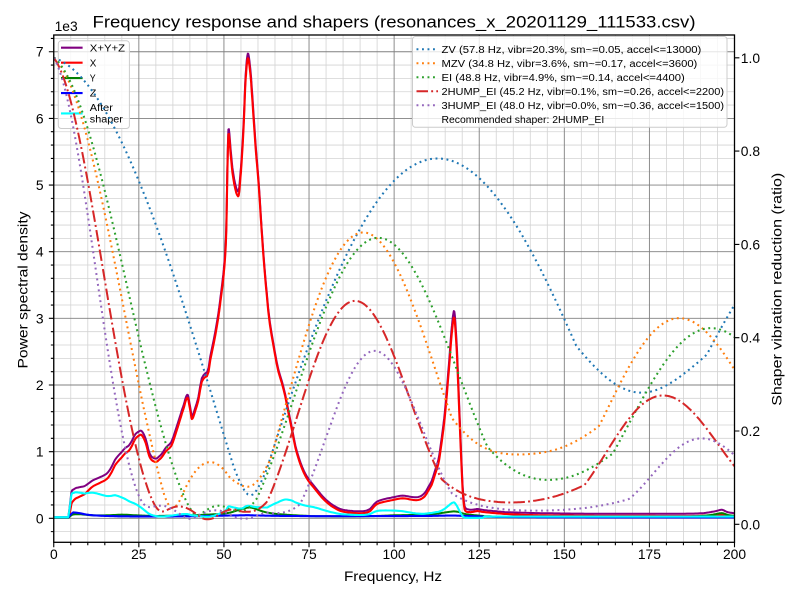  What do you see at coordinates (394, 554) in the screenshot?
I see `svg-text: 100` at bounding box center [394, 554].